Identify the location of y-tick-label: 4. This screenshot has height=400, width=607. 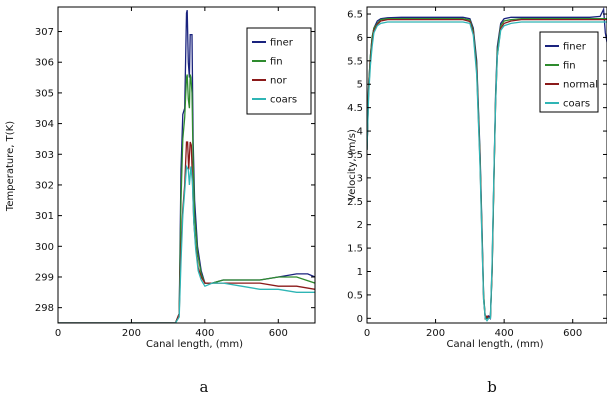
(360, 132).